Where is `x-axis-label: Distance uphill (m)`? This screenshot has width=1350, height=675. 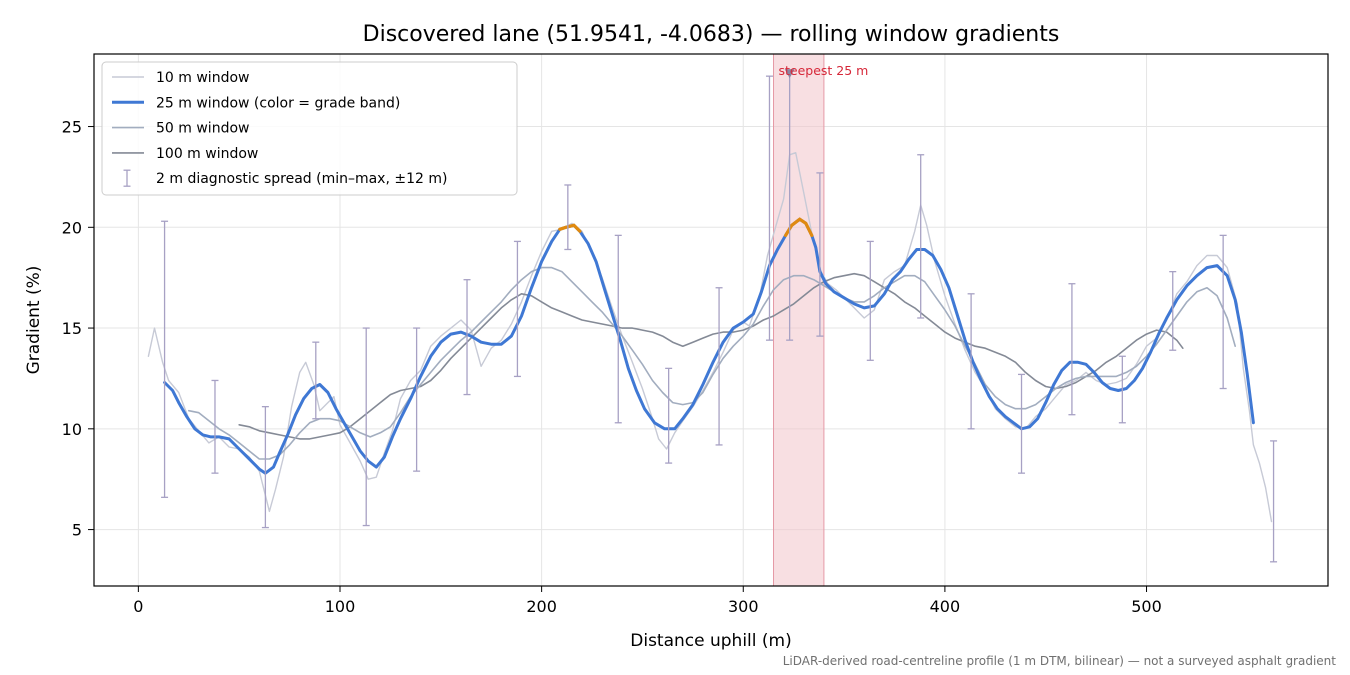
x-axis-label: Distance uphill (m) is located at coordinates (710, 641).